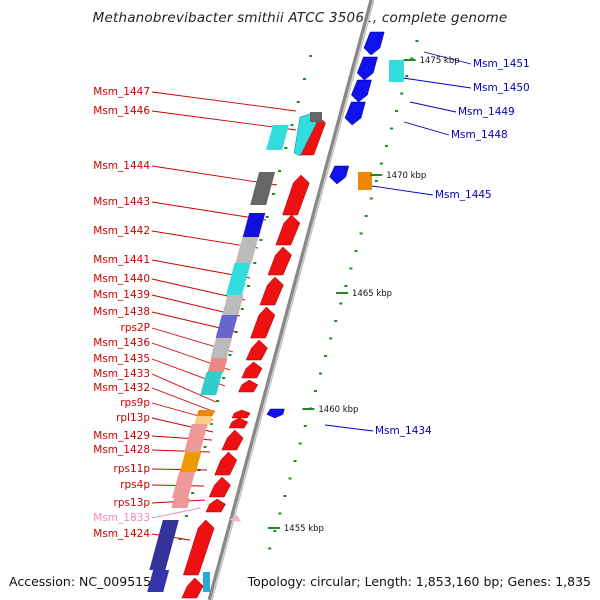  What do you see at coordinates (304, 529) in the screenshot?
I see `tick-label: 1455 kbp` at bounding box center [304, 529].